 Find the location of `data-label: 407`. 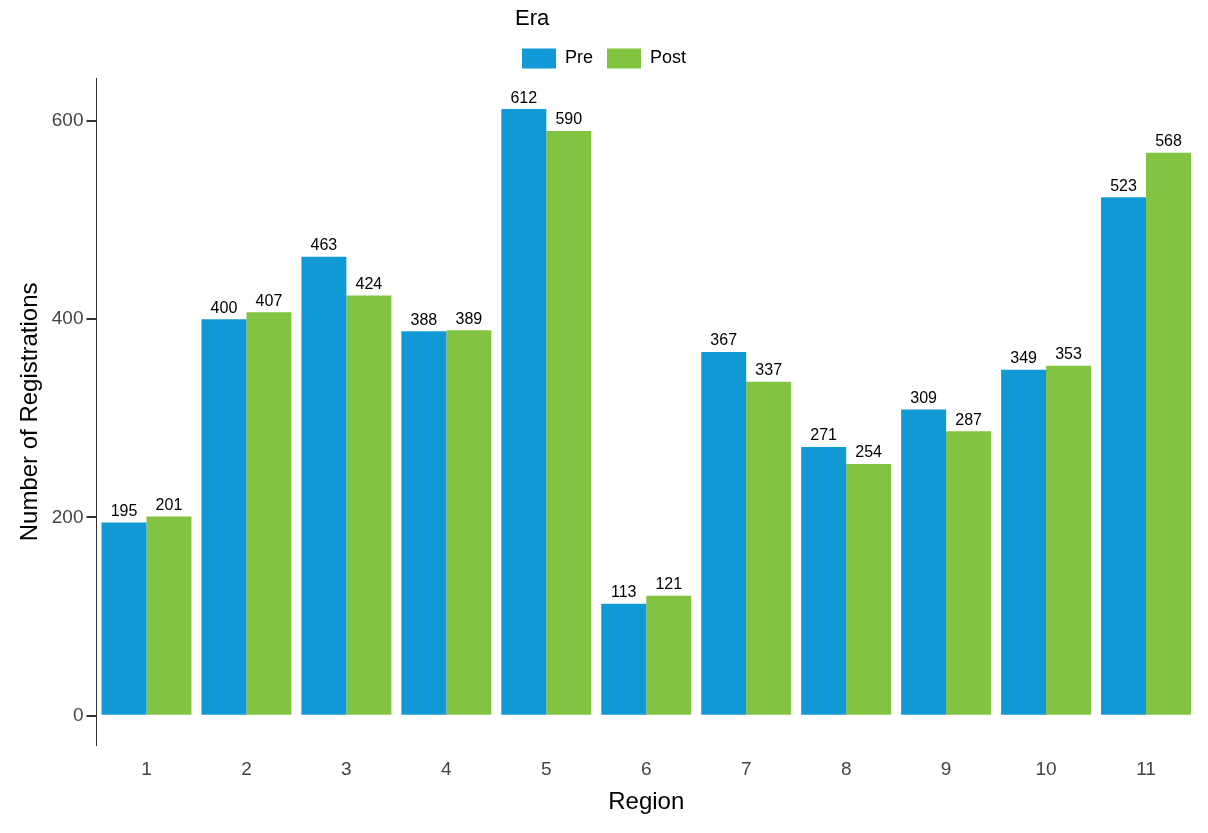

data-label: 407 is located at coordinates (269, 300).